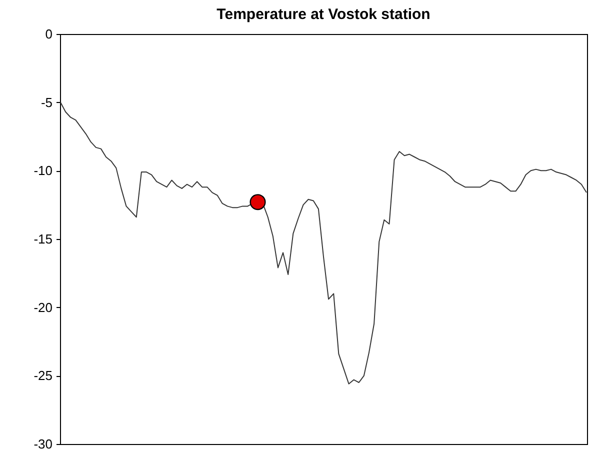 The image size is (603, 460). Describe the element at coordinates (323, 14) in the screenshot. I see `chart-title: Temperature at Vostok station` at that location.